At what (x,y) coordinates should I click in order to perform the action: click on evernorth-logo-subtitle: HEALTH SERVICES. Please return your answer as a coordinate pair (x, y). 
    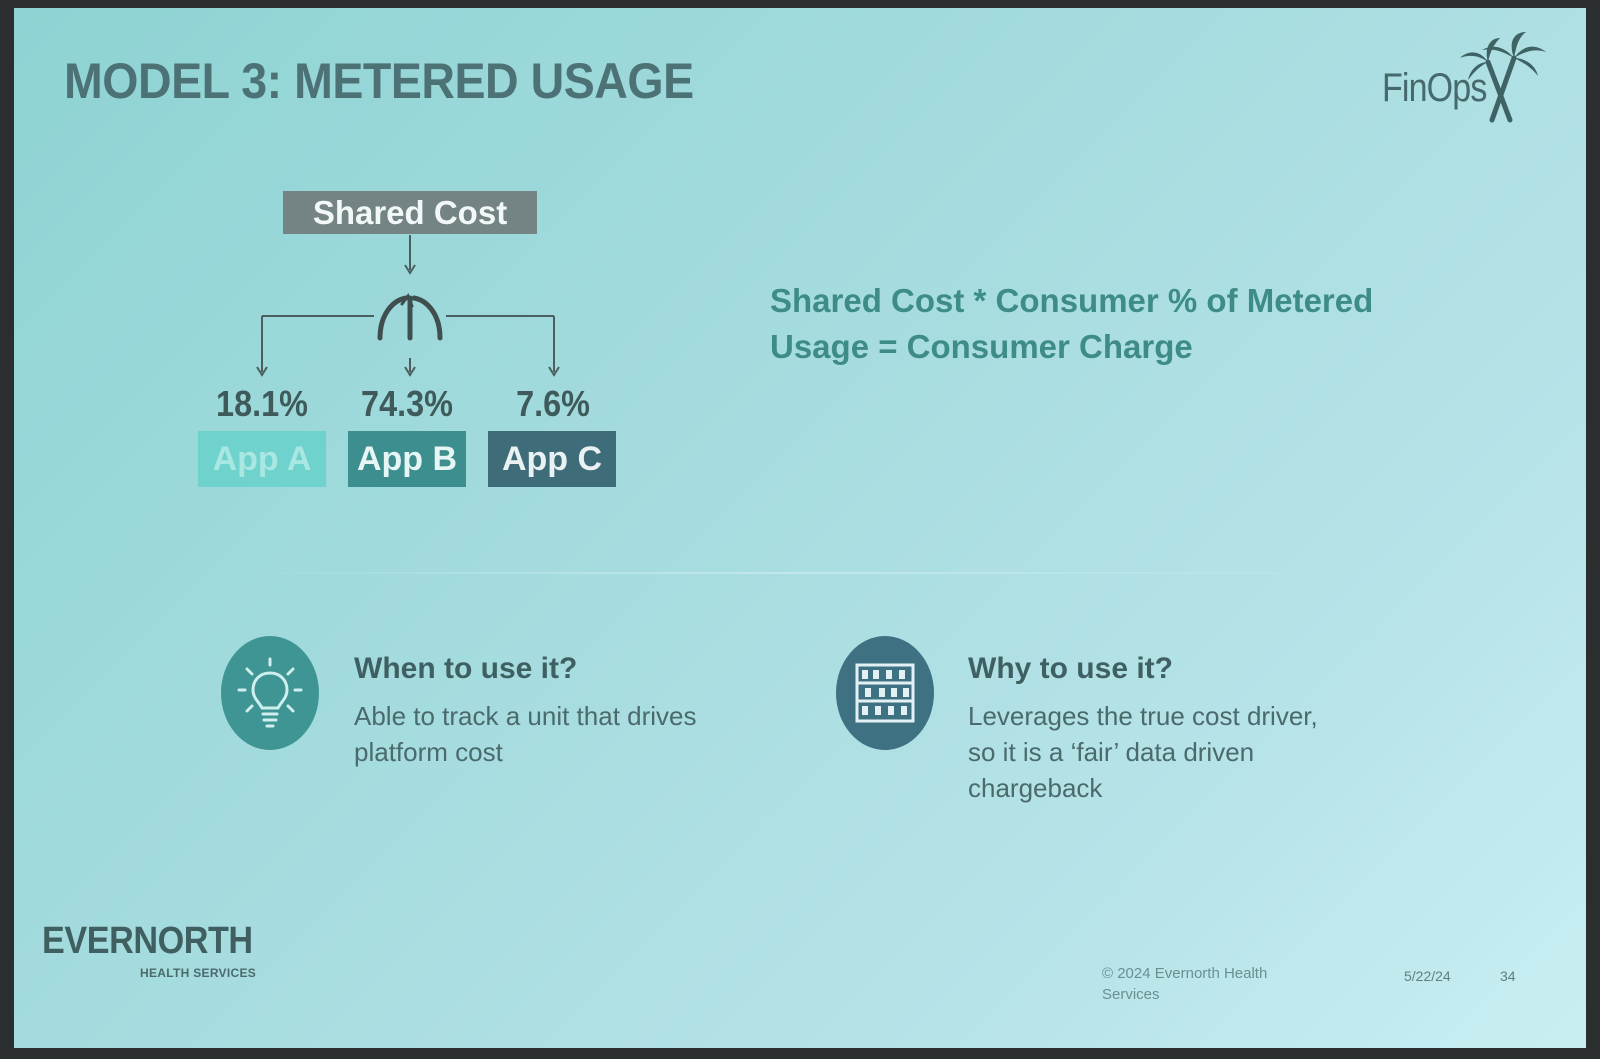
    Looking at the image, I should click on (198, 973).